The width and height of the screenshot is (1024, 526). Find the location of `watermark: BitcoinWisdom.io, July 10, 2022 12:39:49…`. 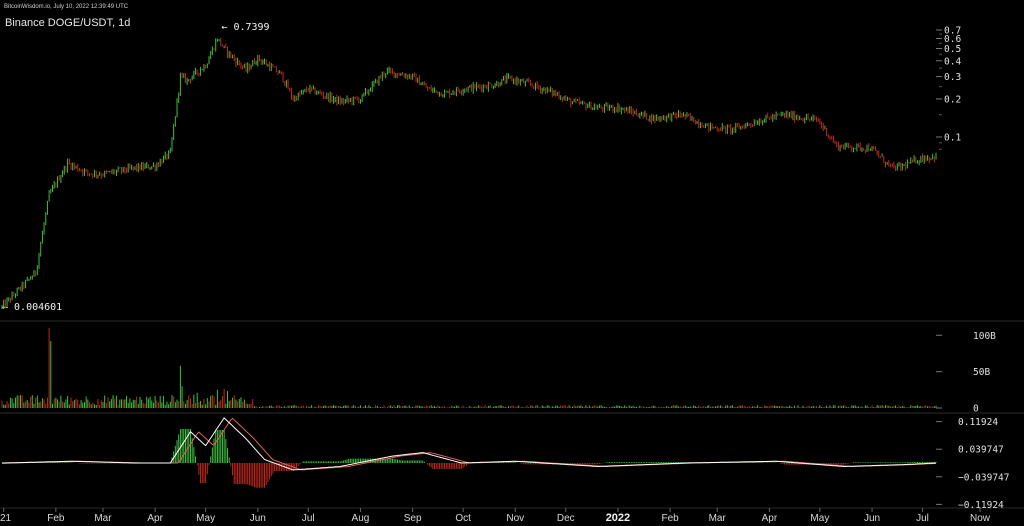

watermark: BitcoinWisdom.io, July 10, 2022 12:39:49… is located at coordinates (66, 7).